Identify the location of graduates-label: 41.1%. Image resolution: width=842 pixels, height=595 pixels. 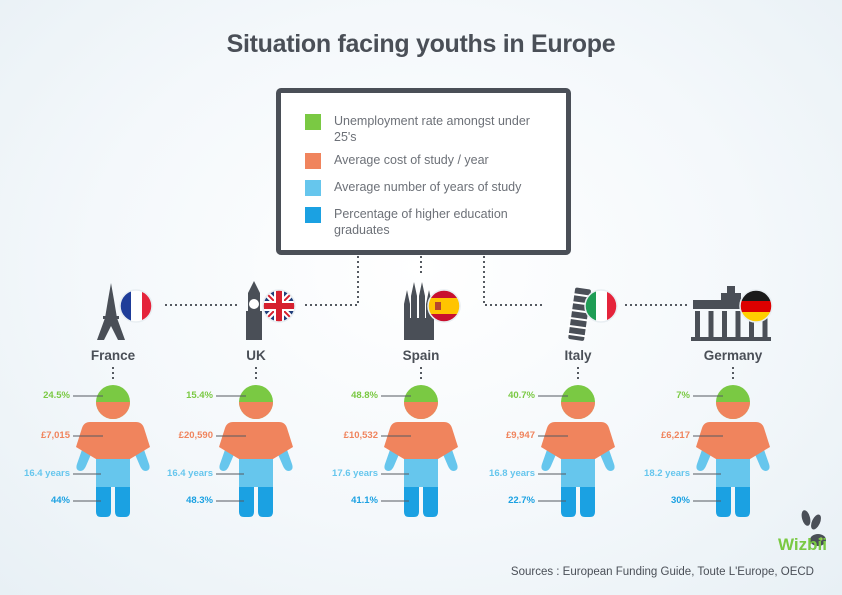
(364, 500).